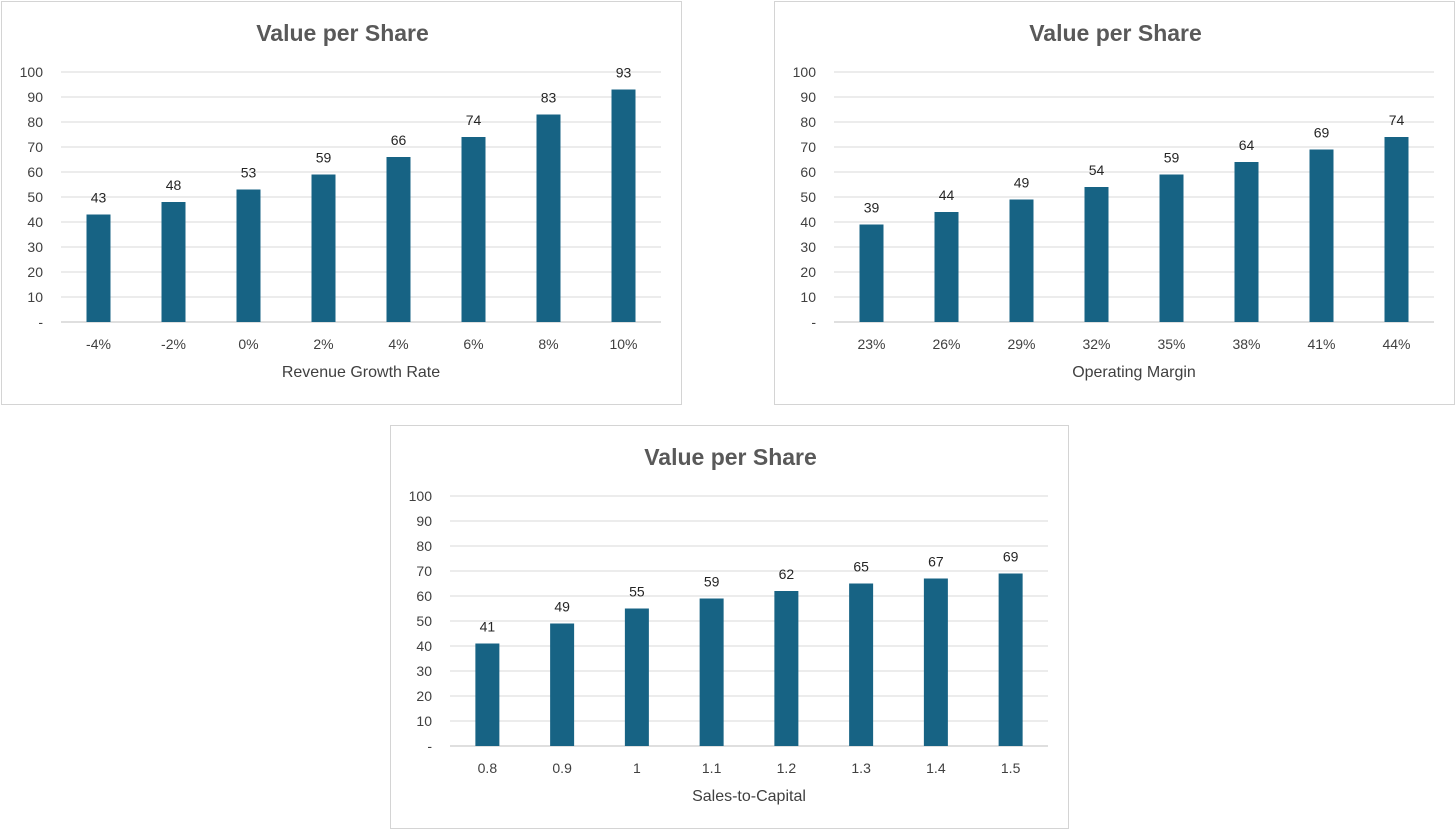  What do you see at coordinates (749, 796) in the screenshot?
I see `x-axis-title: Sales-to-Capital` at bounding box center [749, 796].